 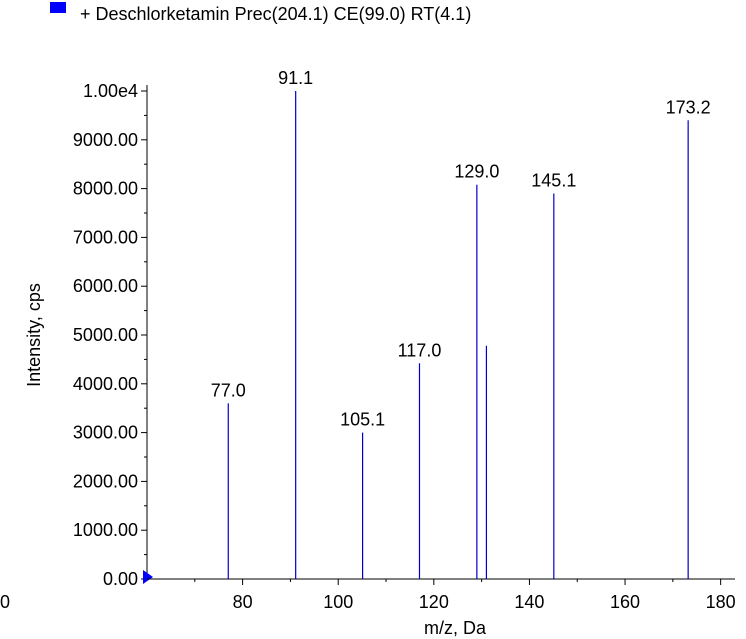 What do you see at coordinates (455, 628) in the screenshot?
I see `x-axis-label: m/z, Da` at bounding box center [455, 628].